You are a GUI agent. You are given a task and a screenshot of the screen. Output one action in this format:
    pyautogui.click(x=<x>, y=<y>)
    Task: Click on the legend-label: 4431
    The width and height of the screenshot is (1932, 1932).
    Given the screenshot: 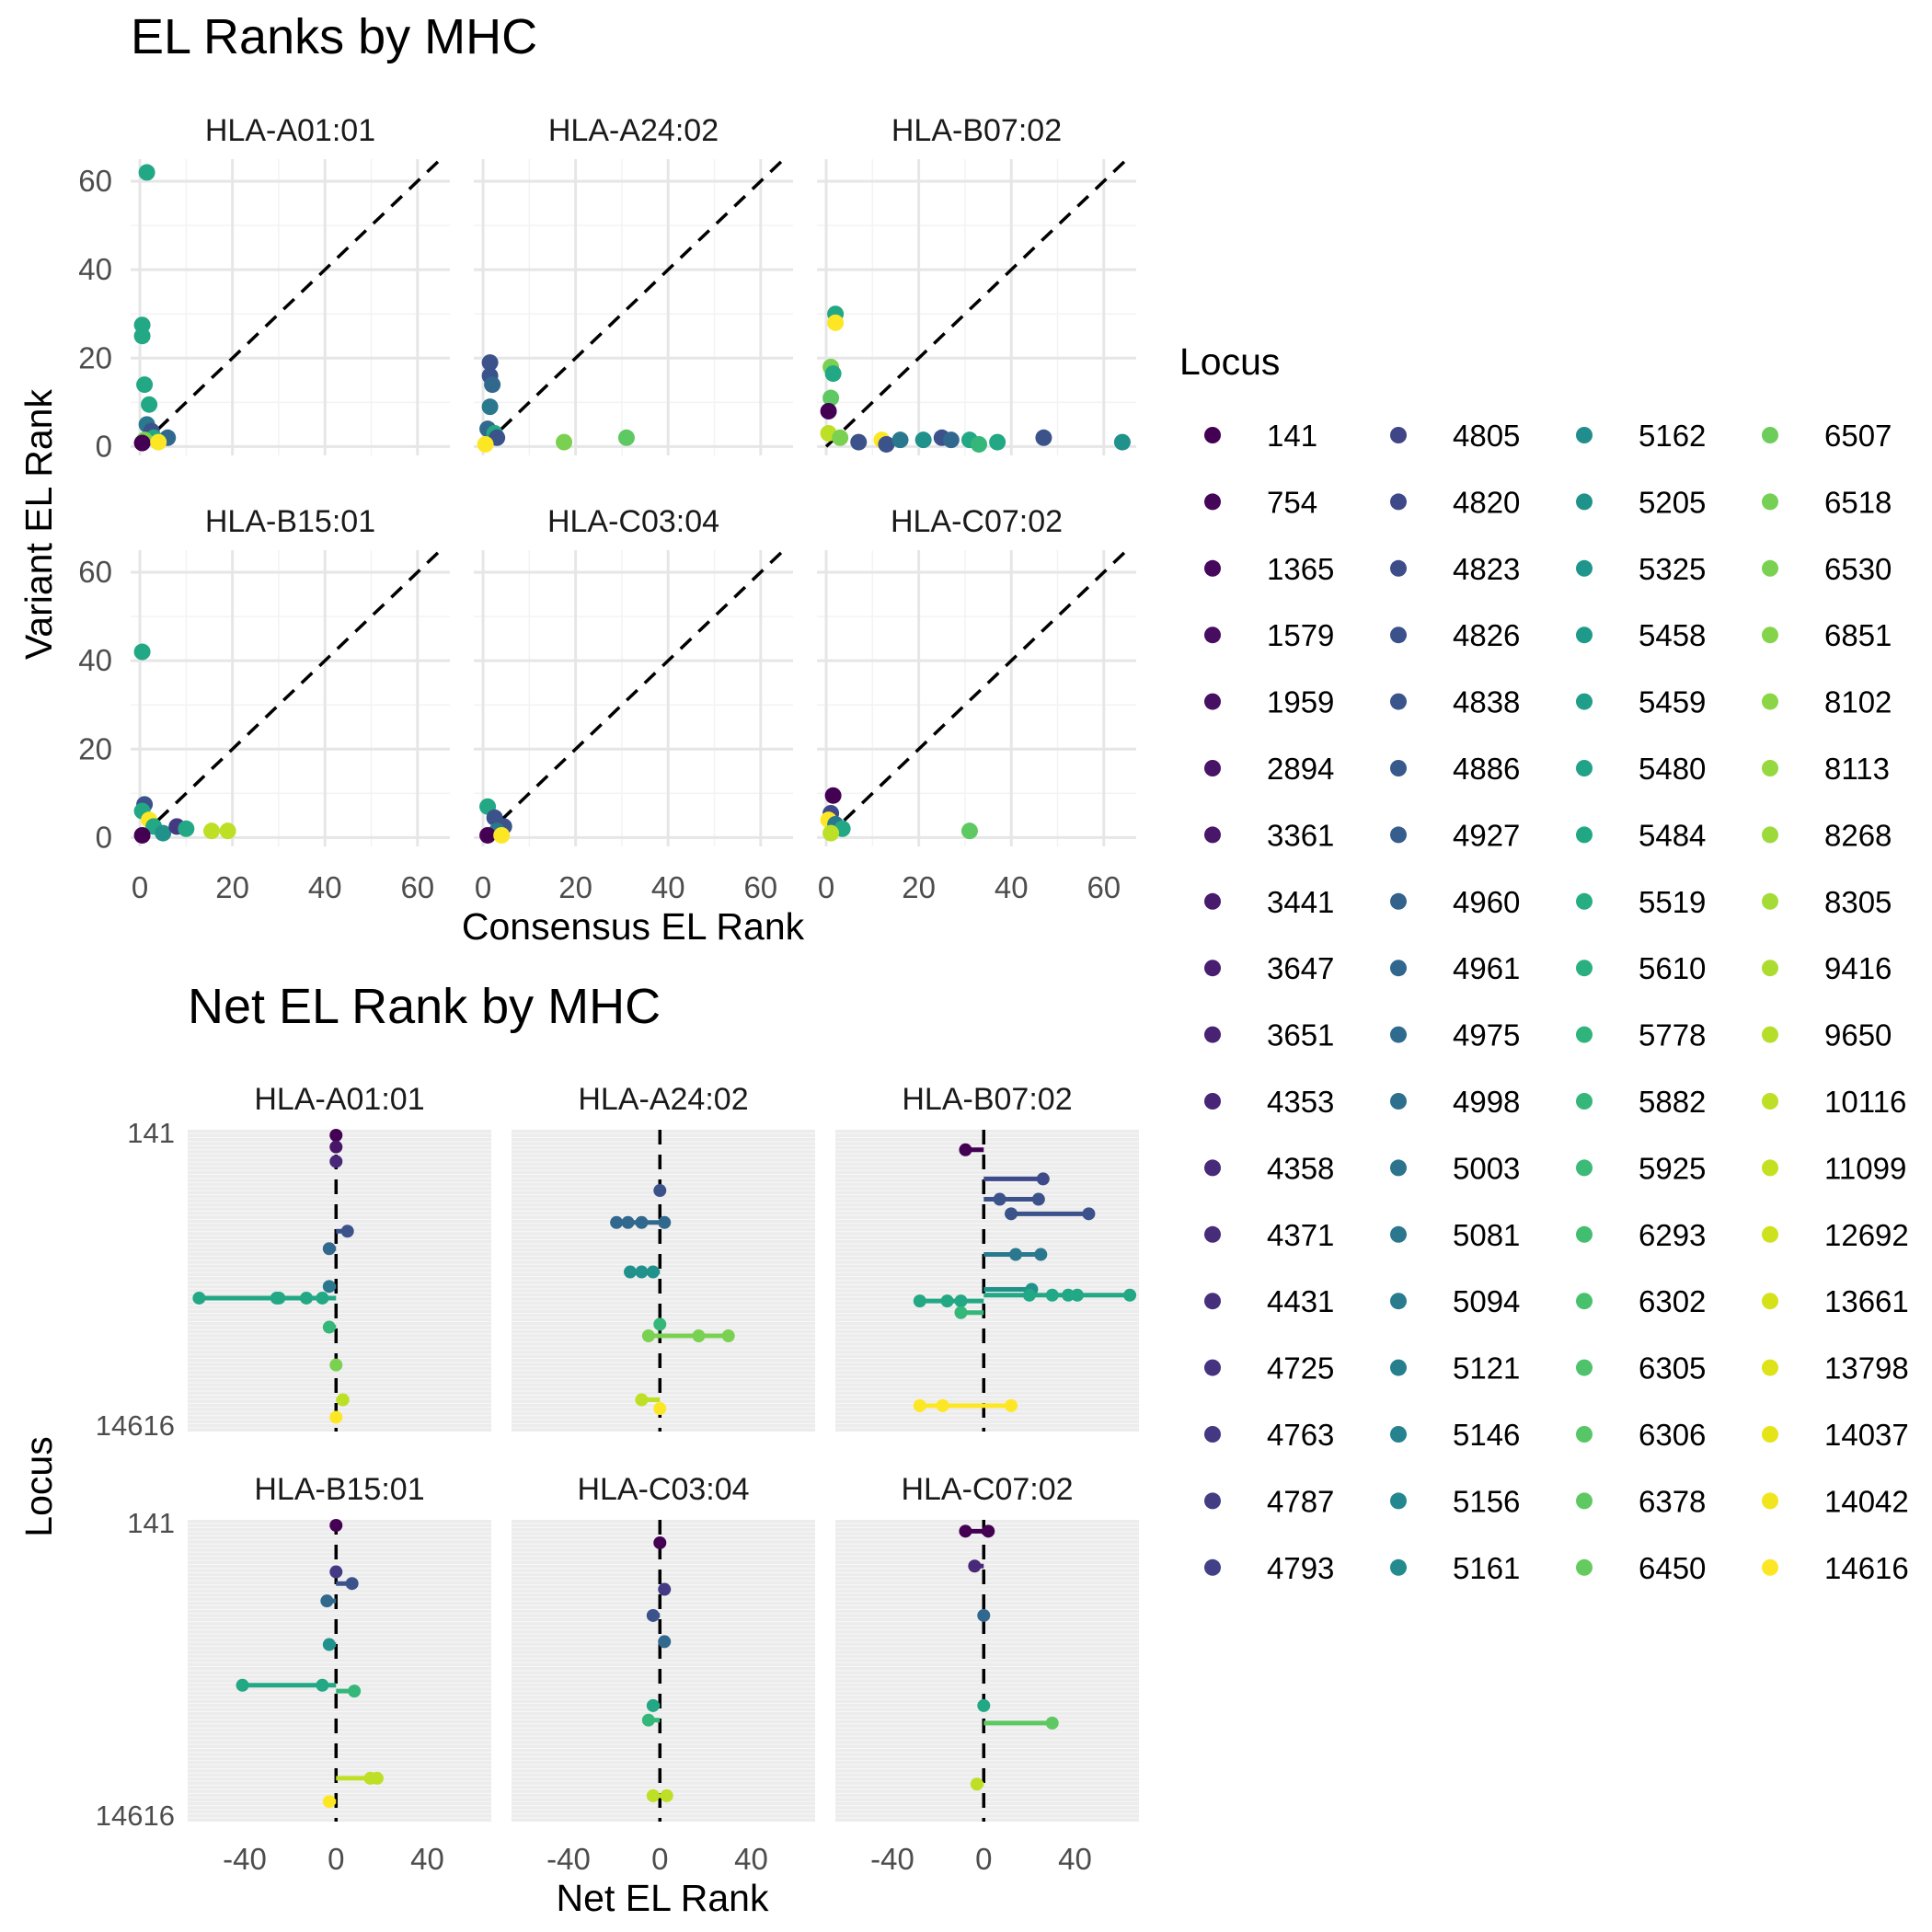 What is the action you would take?
    pyautogui.click(x=1300, y=1301)
    